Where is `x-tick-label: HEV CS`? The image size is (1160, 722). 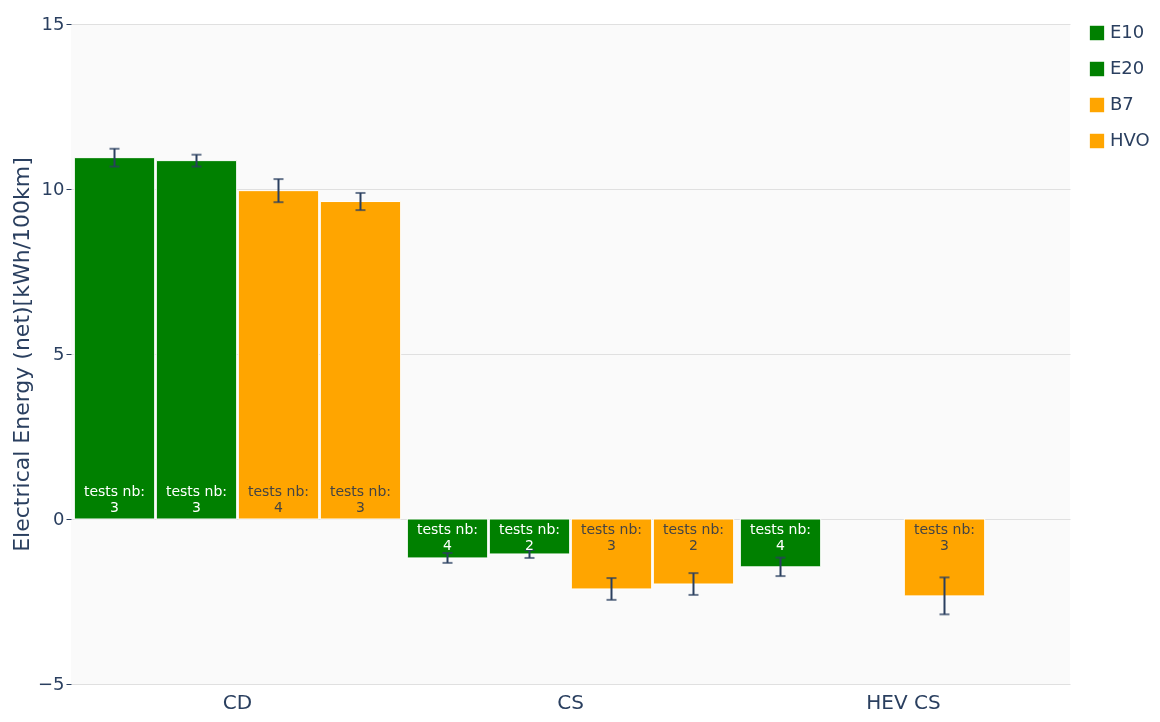 x-tick-label: HEV CS is located at coordinates (903, 701).